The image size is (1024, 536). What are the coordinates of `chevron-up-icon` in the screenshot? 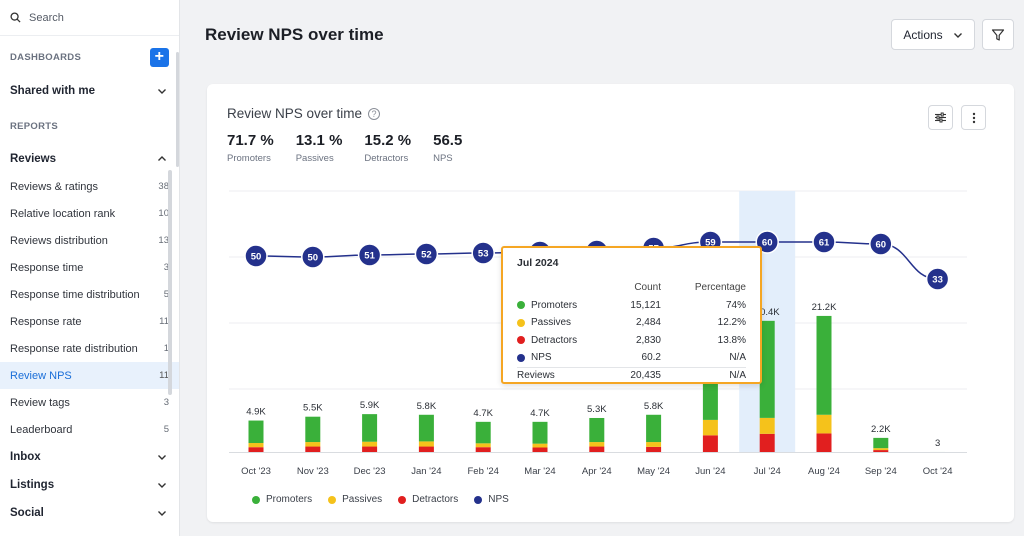 It's located at (162, 158).